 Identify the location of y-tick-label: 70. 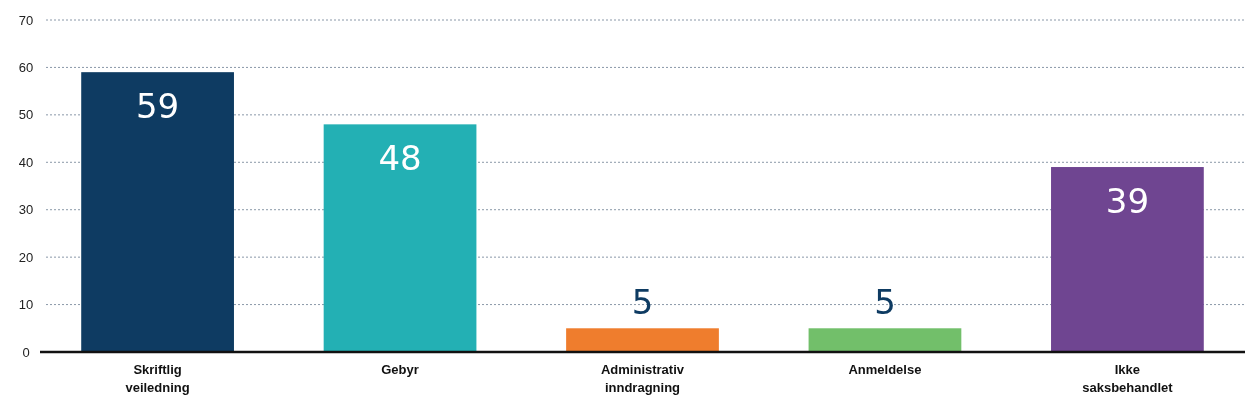
(26, 20).